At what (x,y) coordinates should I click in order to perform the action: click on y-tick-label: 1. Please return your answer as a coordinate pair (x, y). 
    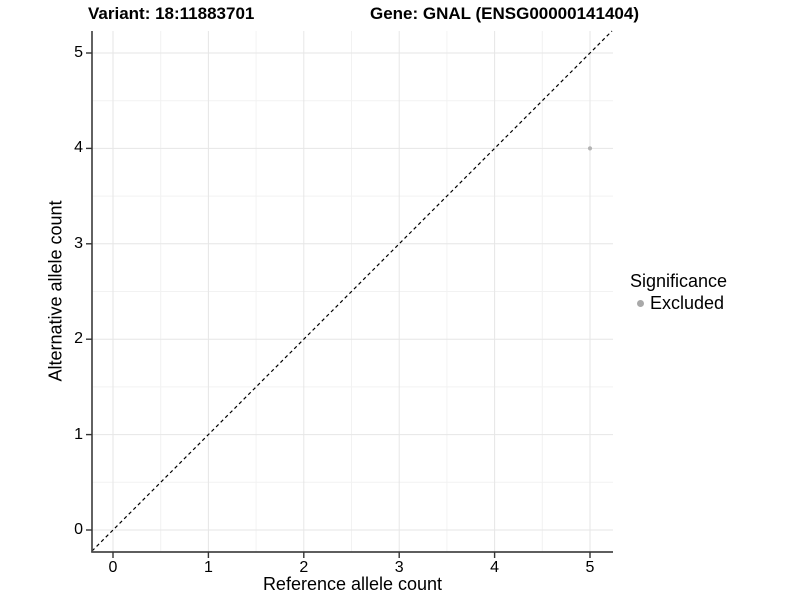
    Looking at the image, I should click on (78, 434).